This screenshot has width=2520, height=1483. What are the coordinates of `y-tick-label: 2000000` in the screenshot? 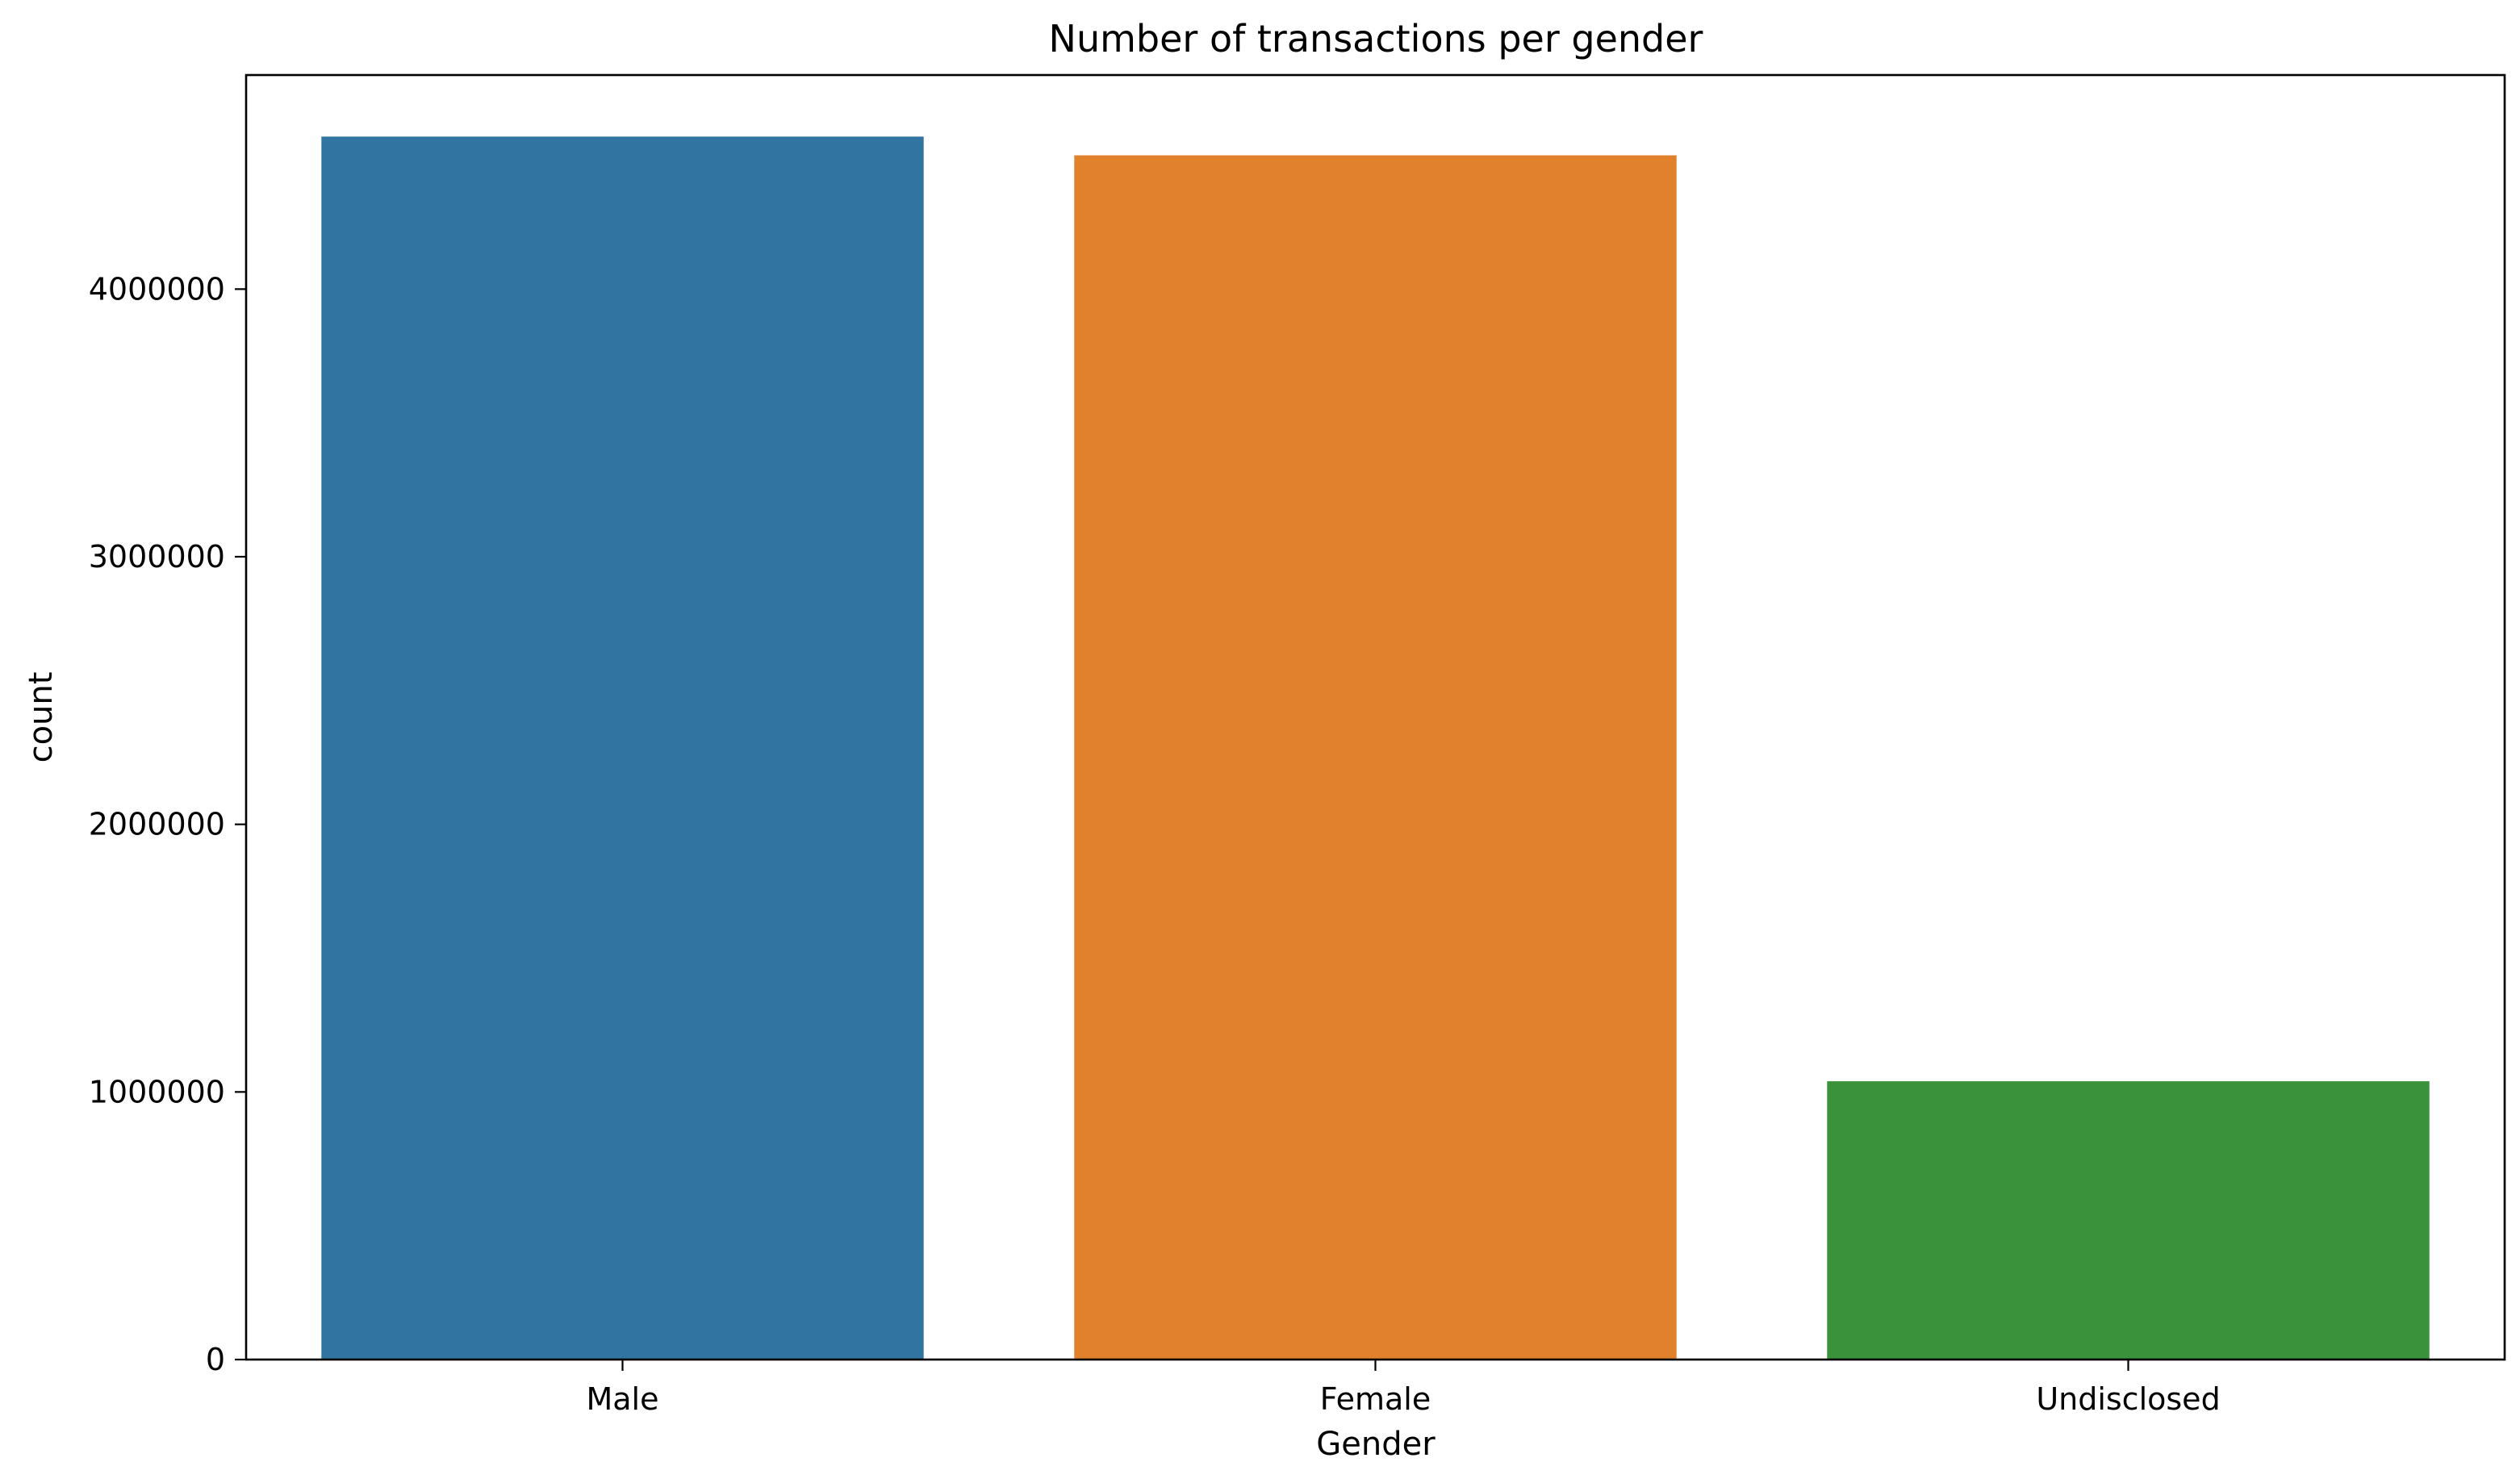 It's located at (157, 824).